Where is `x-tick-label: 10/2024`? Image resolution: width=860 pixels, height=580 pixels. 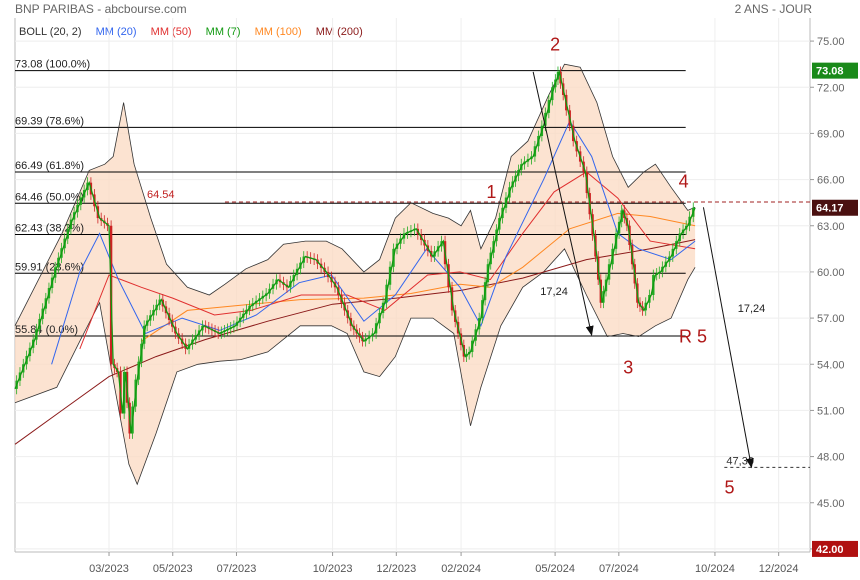
x-tick-label: 10/2024 is located at coordinates (715, 569).